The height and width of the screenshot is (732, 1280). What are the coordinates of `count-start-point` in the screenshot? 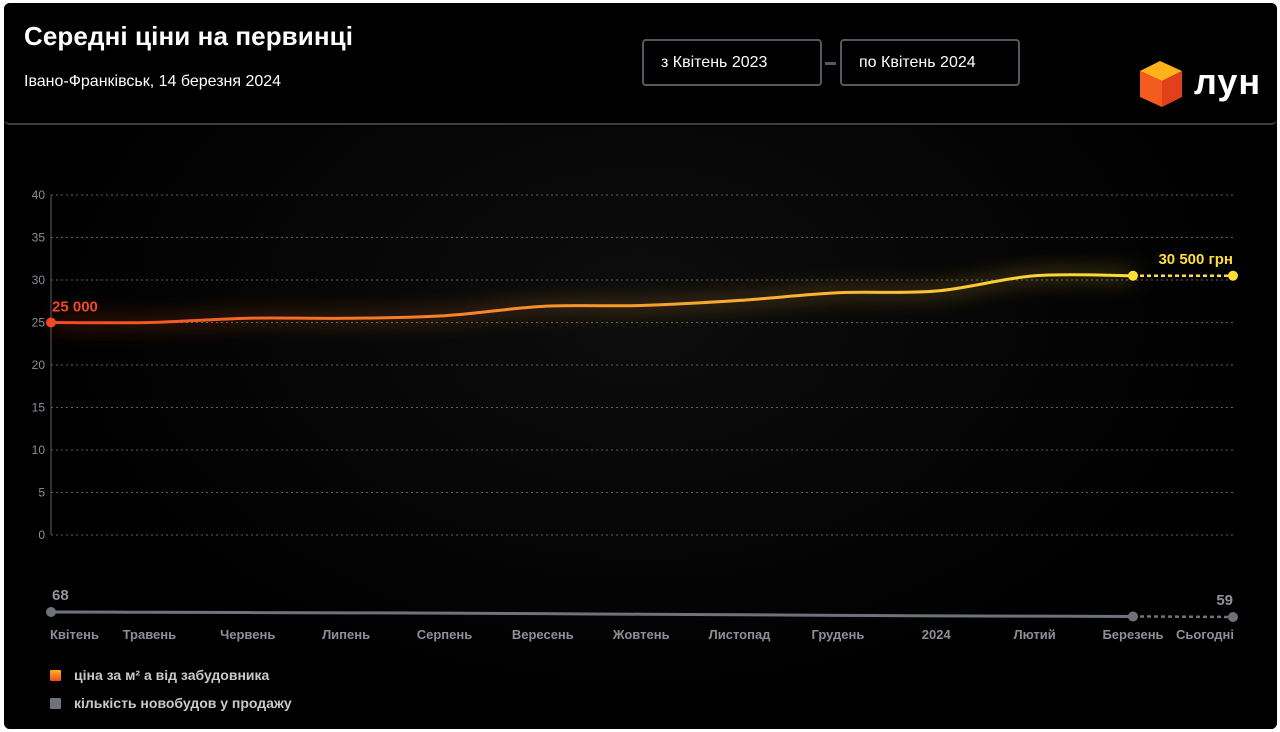 It's located at (51, 612).